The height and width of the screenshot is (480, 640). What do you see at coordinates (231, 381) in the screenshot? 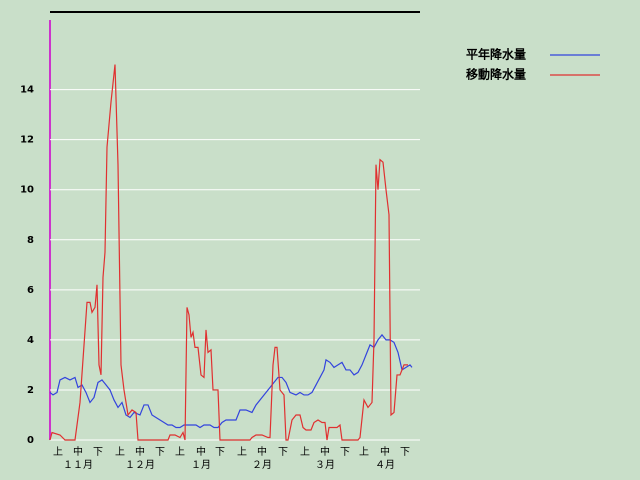
I see `series-line` at bounding box center [231, 381].